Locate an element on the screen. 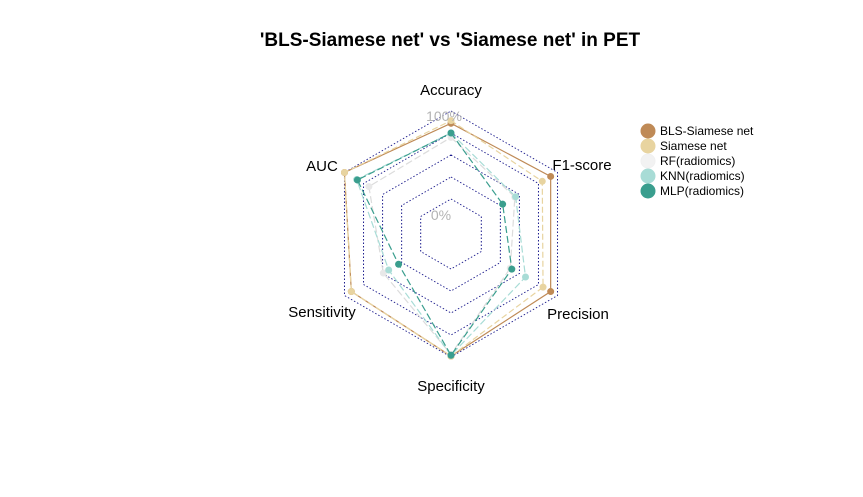 This screenshot has height=497, width=863. radar-series is located at coordinates (447, 238).